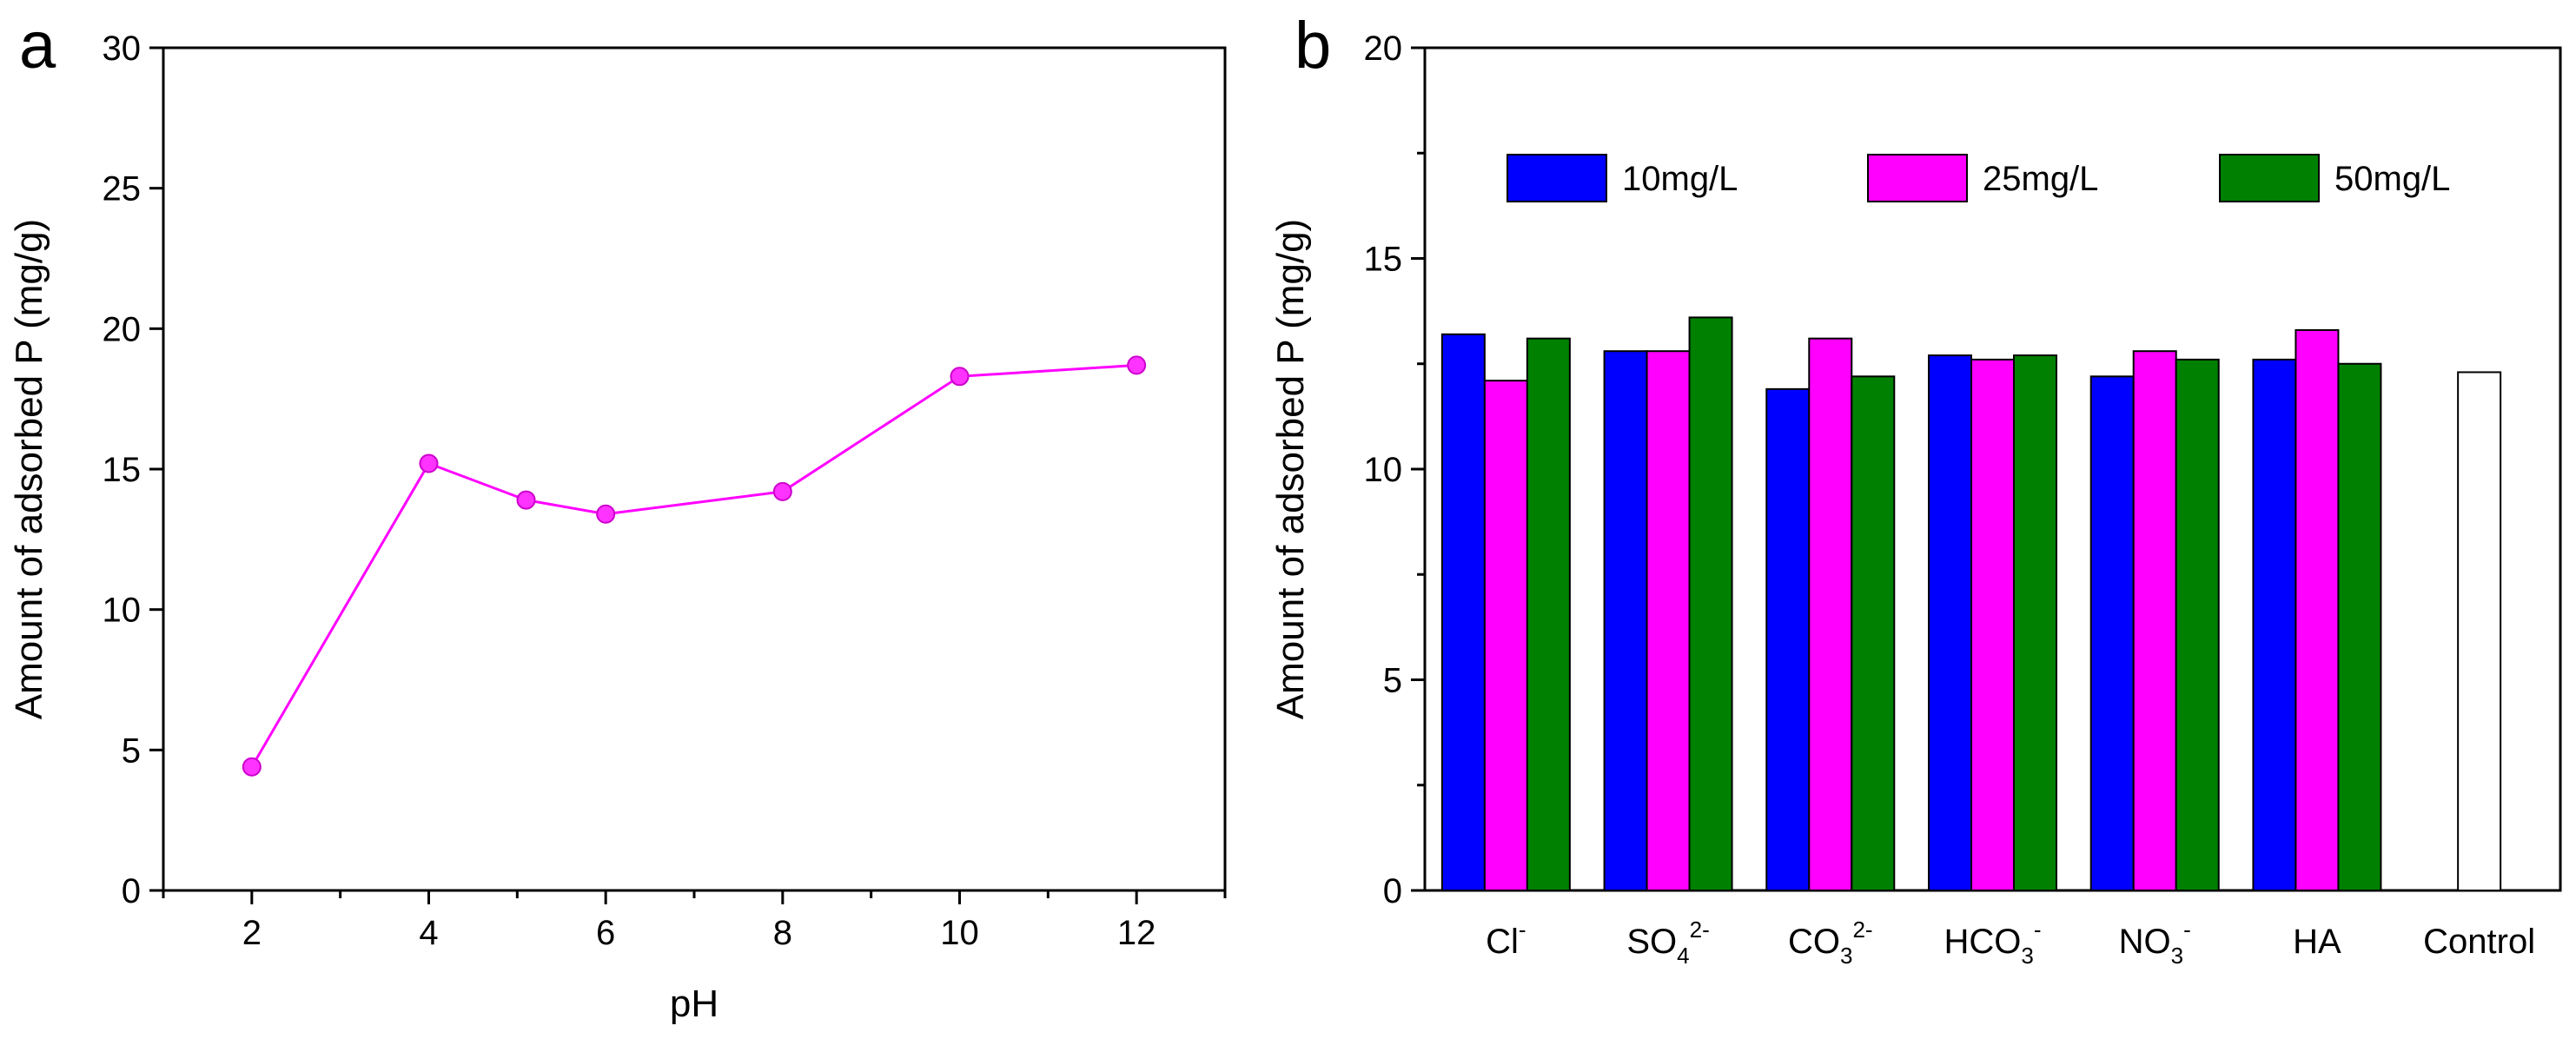 The height and width of the screenshot is (1039, 2576). I want to click on panel-a-x-tick-label: 6, so click(605, 933).